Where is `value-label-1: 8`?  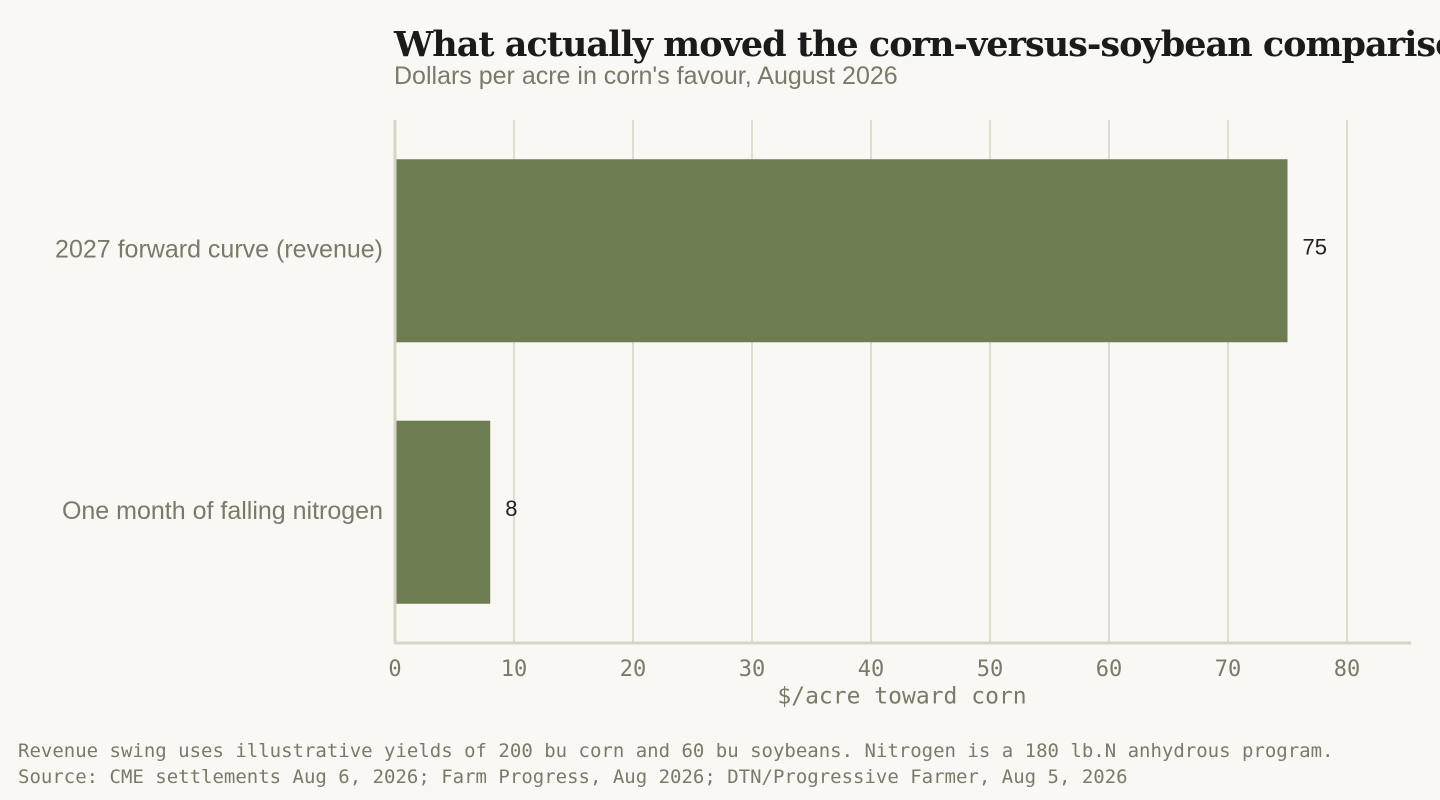
value-label-1: 8 is located at coordinates (511, 508).